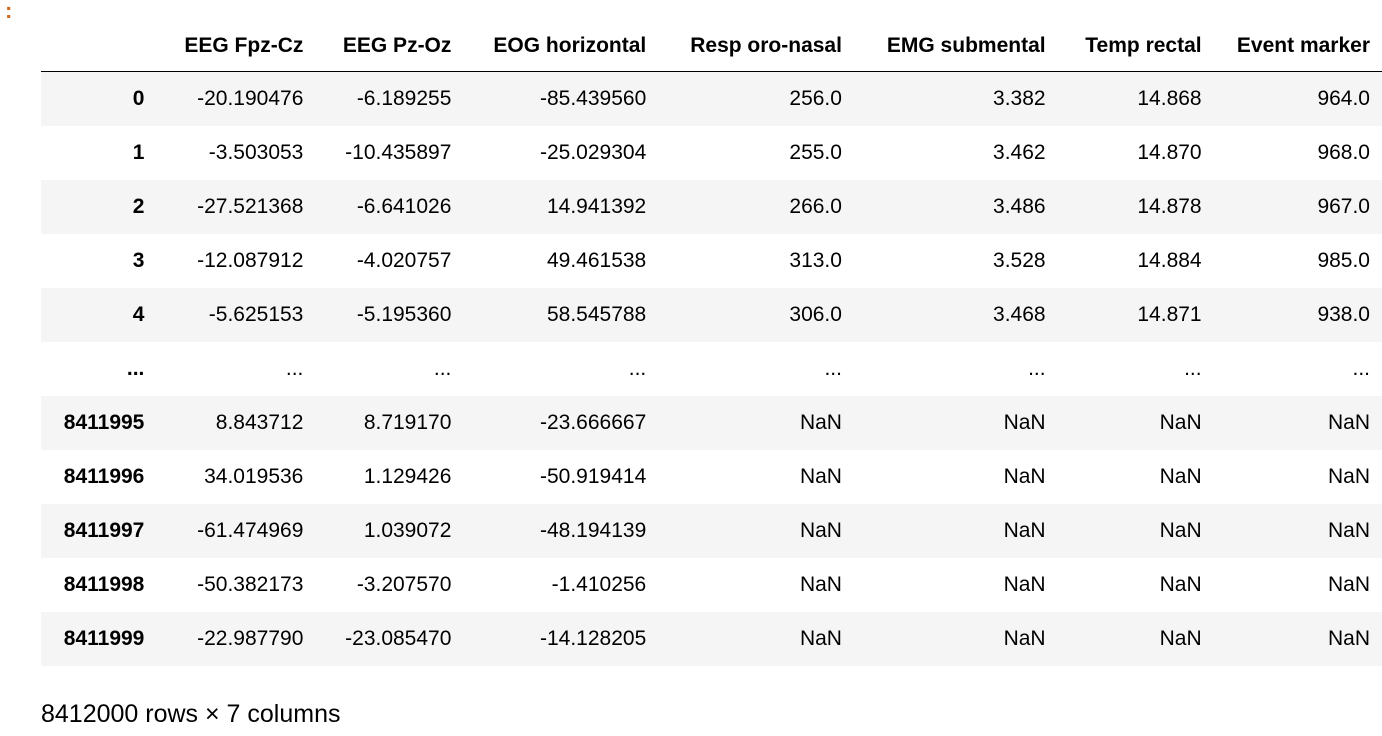  What do you see at coordinates (756, 46) in the screenshot?
I see `column-header: Resp oro-nasal` at bounding box center [756, 46].